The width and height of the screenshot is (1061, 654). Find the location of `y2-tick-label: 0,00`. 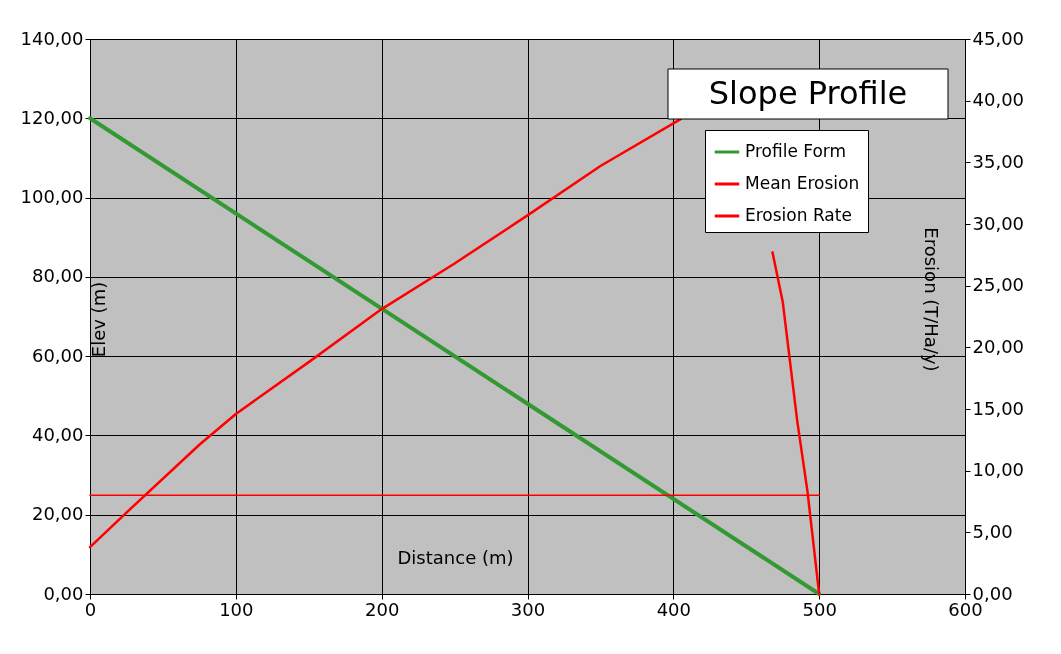

y2-tick-label: 0,00 is located at coordinates (992, 593).